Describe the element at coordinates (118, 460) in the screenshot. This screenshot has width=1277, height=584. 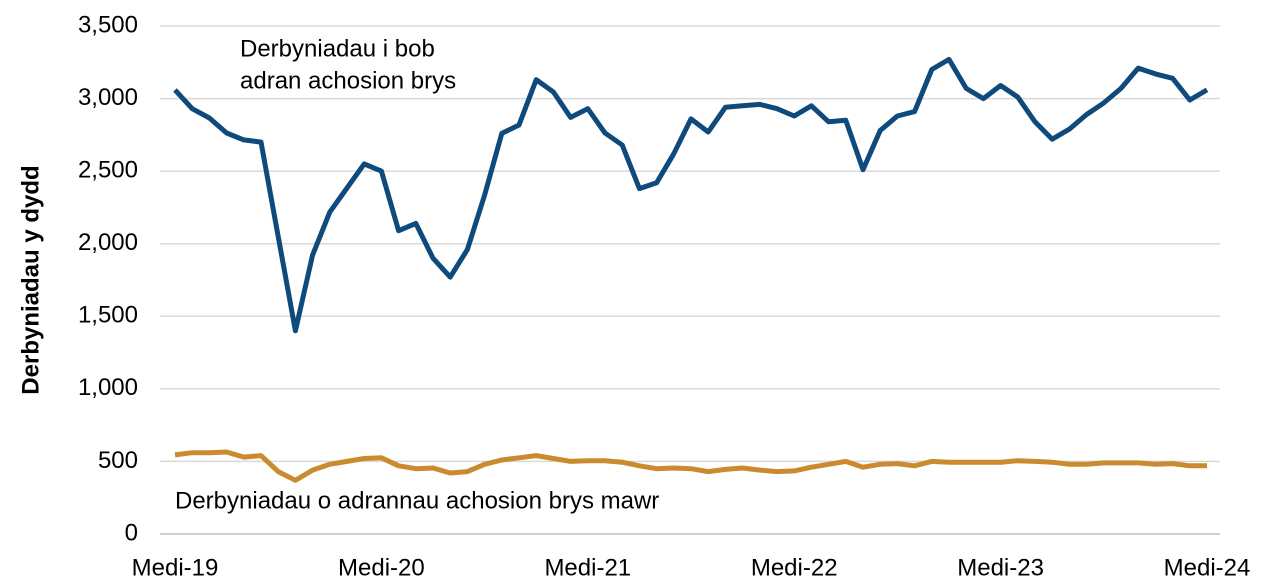
I see `y-tick-label: 500` at that location.